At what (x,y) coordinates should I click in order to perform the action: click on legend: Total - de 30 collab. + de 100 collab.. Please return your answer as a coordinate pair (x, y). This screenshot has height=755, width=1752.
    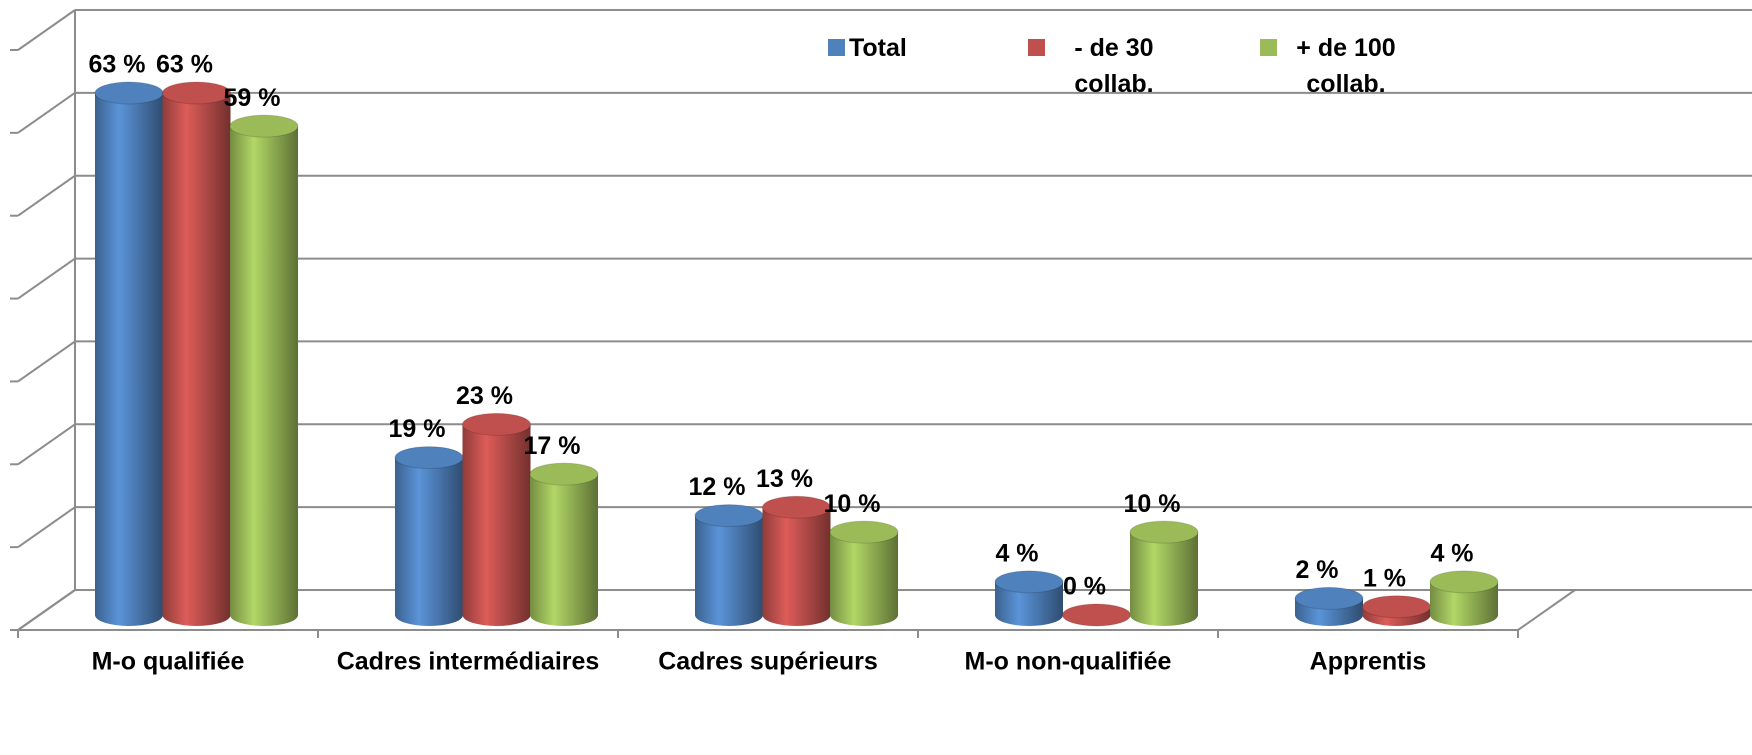
    Looking at the image, I should click on (1160, 66).